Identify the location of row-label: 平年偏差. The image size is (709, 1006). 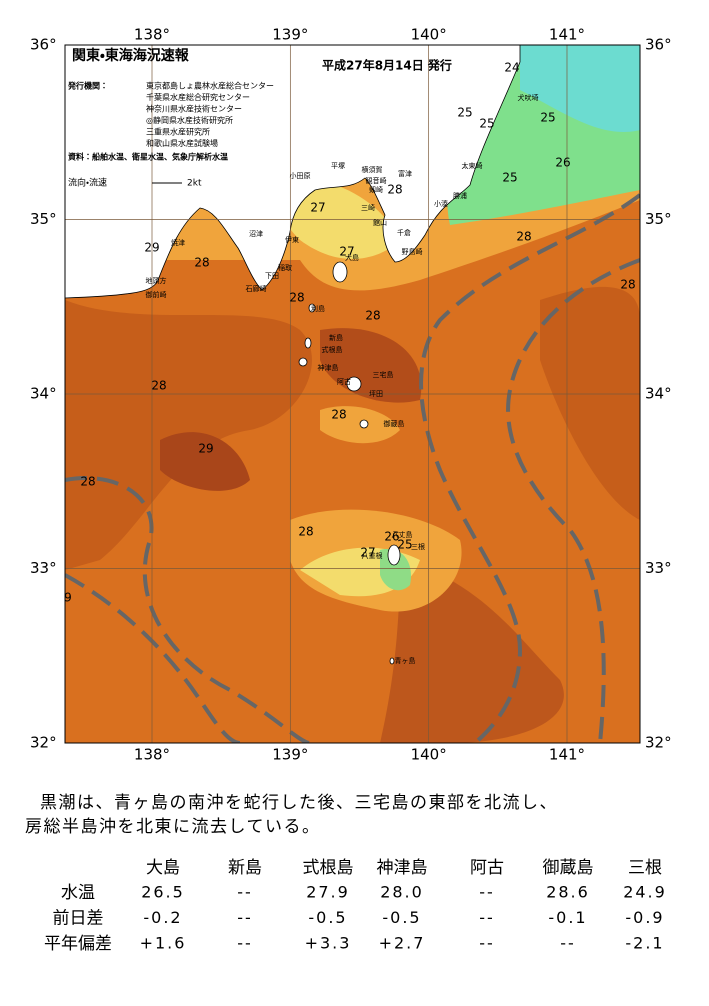
(78, 944).